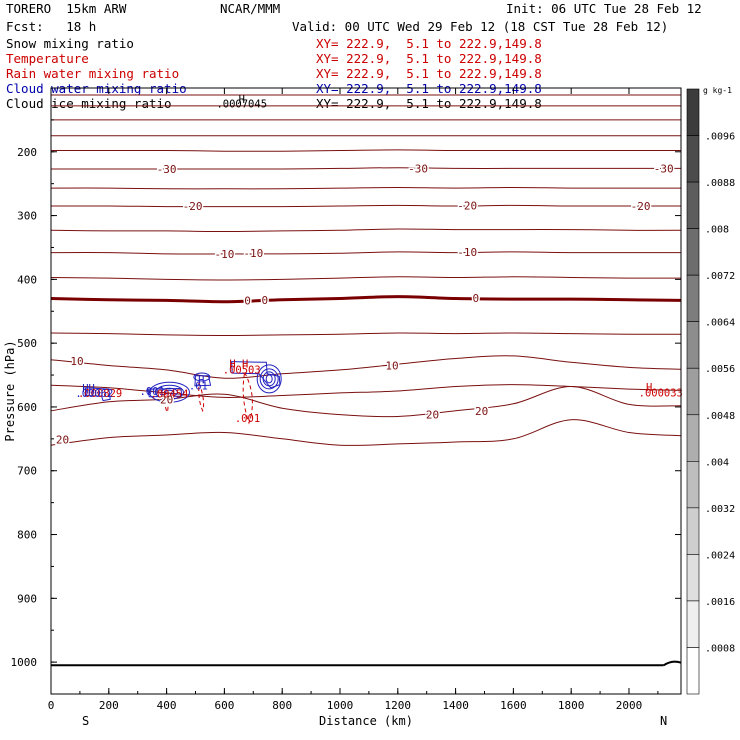 This screenshot has height=740, width=740. I want to click on field-cloud-ice-name: Cloud ice mixing ratio, so click(89, 103).